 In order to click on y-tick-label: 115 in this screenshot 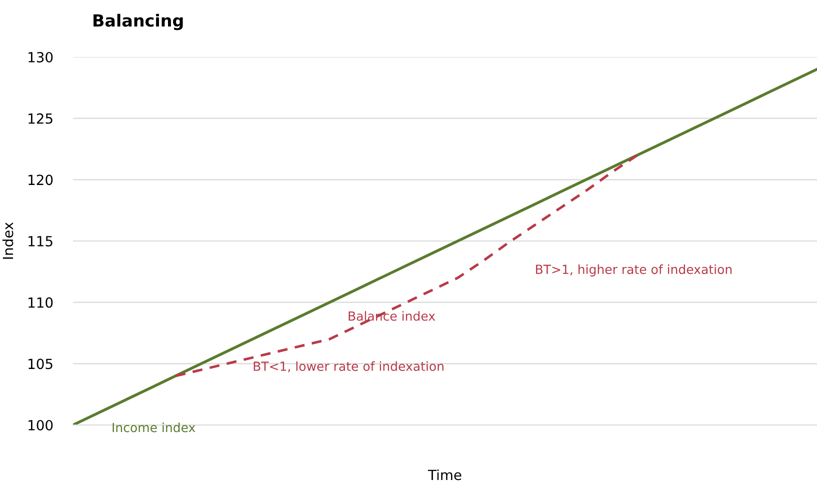, I will do `click(40, 241)`.